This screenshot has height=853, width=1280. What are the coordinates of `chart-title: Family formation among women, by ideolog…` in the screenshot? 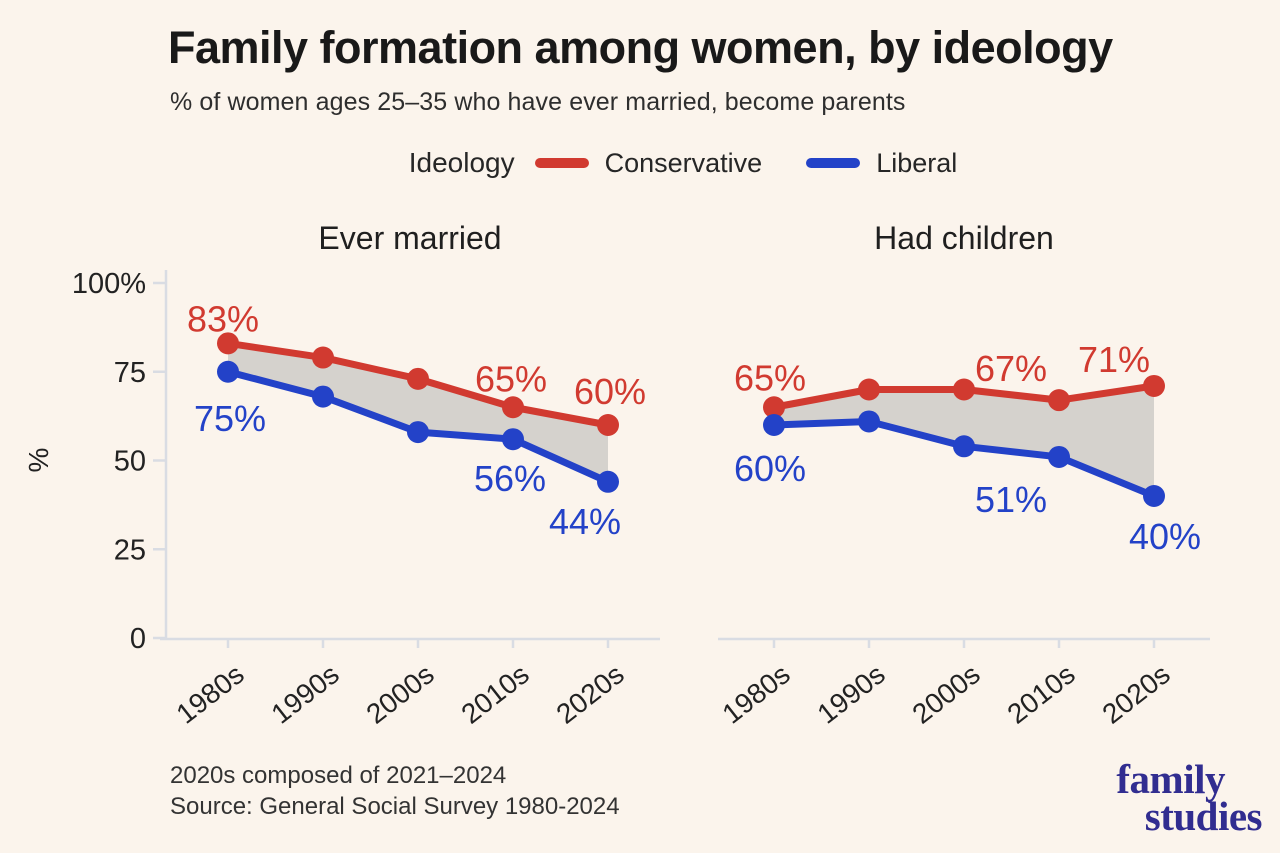 It's located at (640, 47).